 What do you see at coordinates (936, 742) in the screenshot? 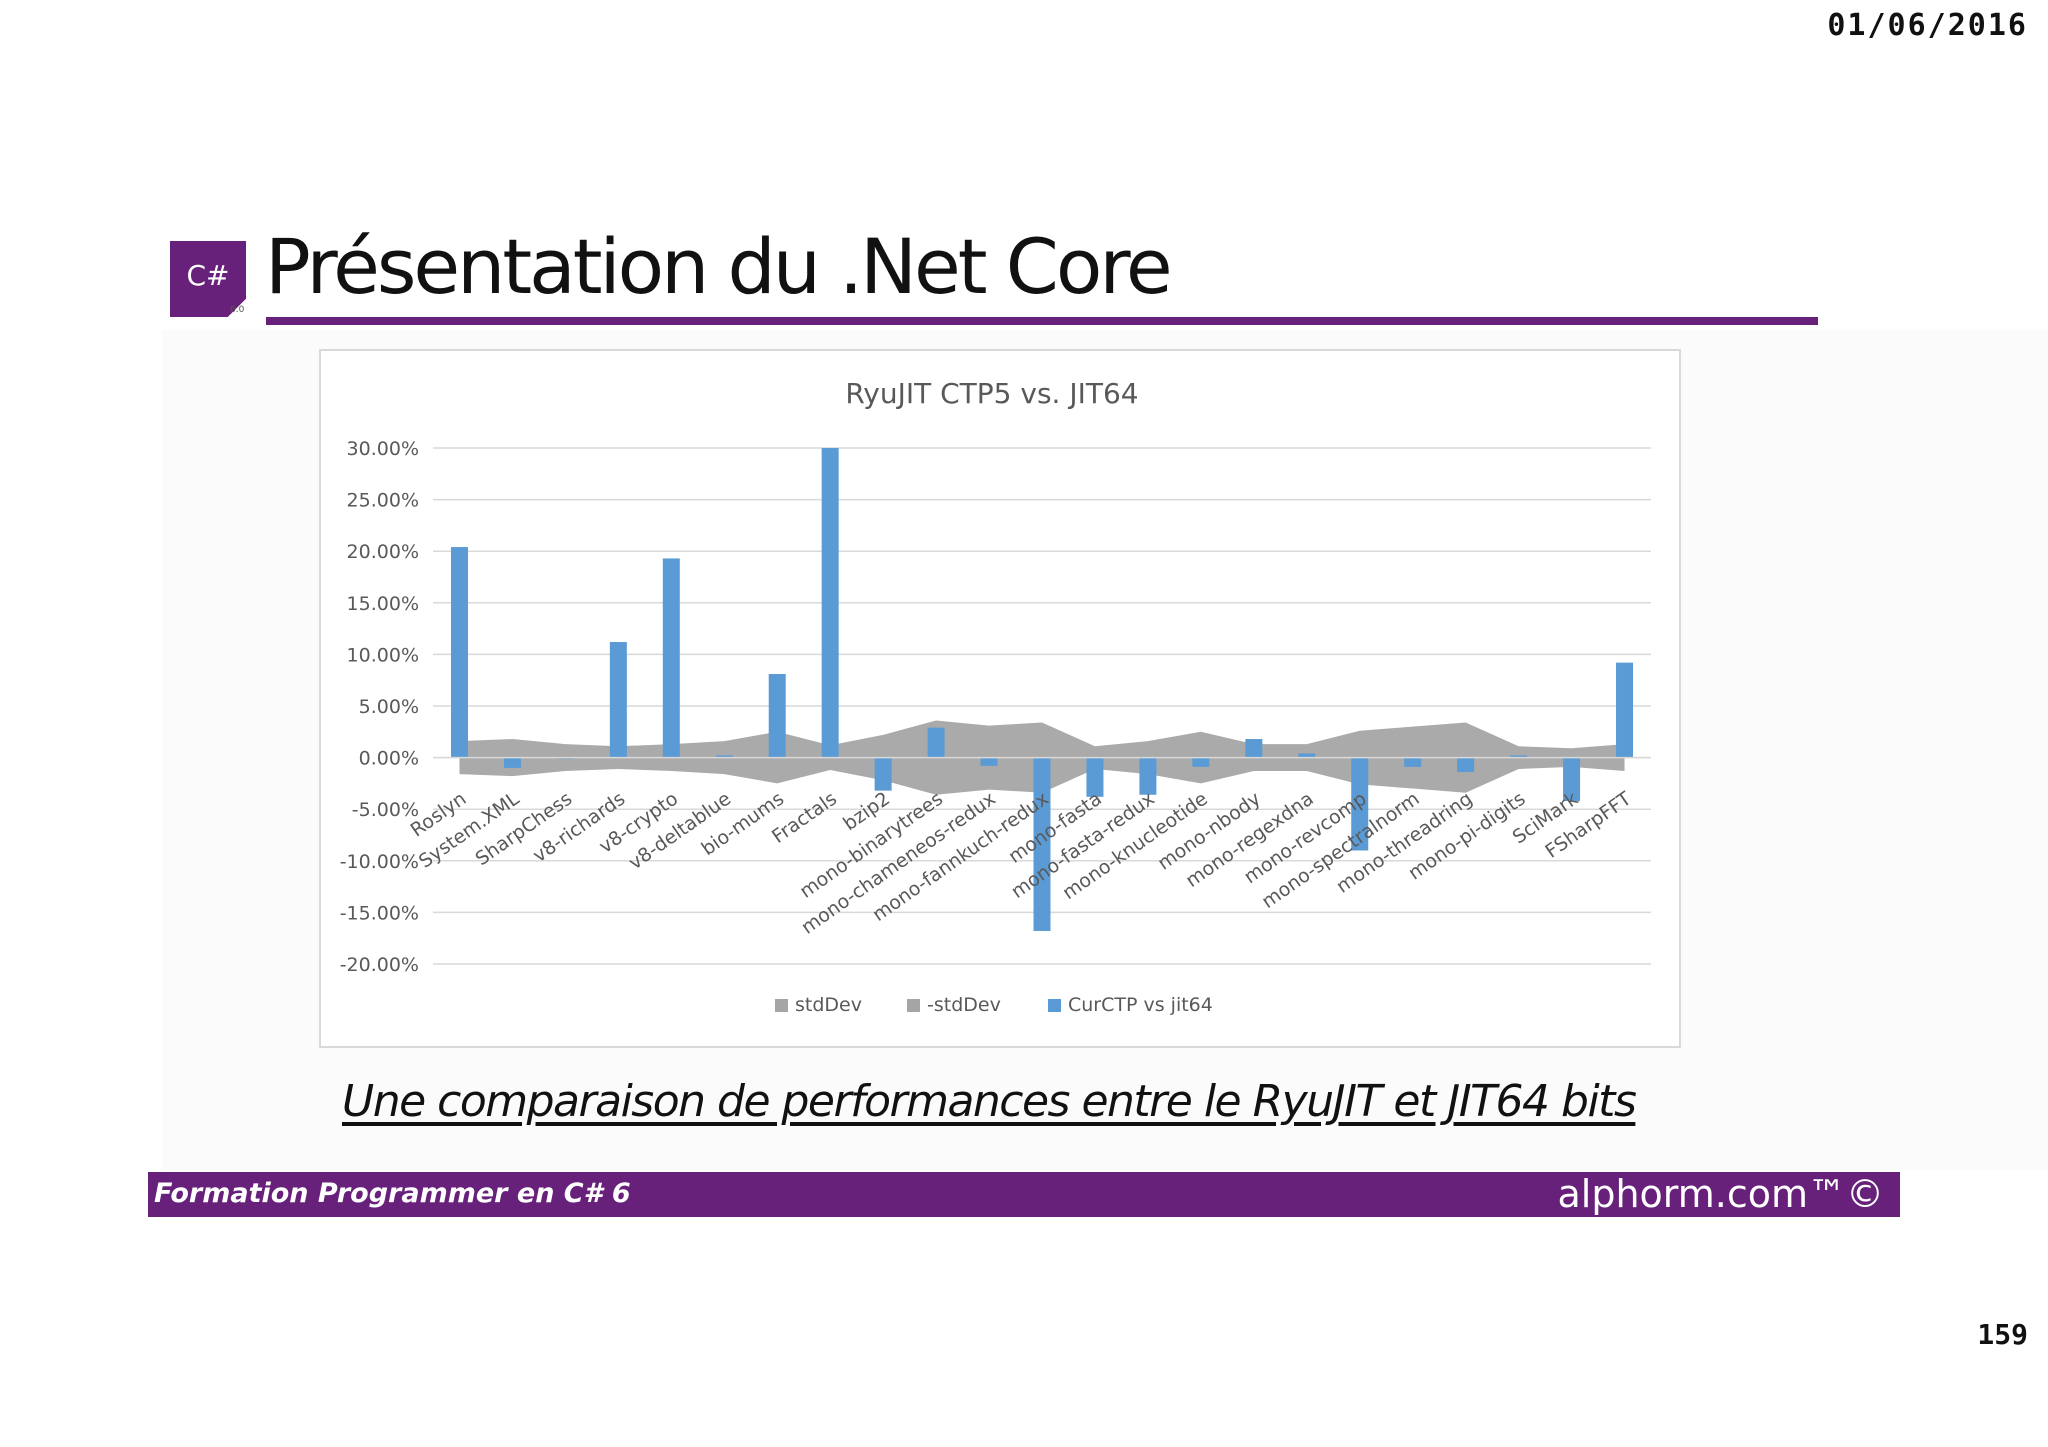
I see `bar-mono-binarytrees` at bounding box center [936, 742].